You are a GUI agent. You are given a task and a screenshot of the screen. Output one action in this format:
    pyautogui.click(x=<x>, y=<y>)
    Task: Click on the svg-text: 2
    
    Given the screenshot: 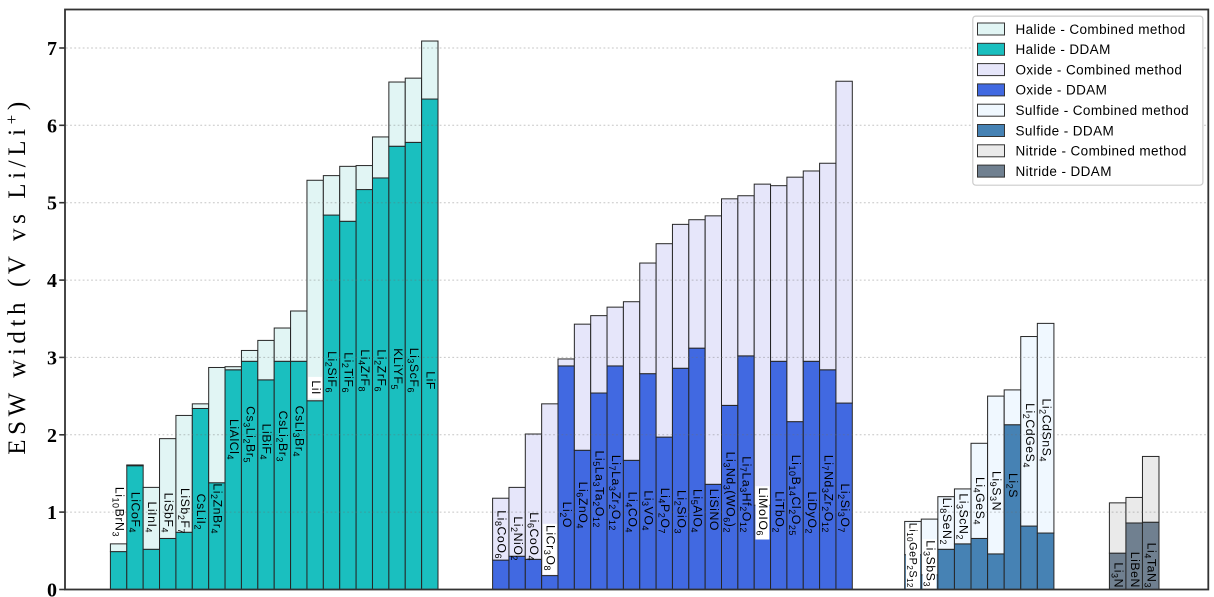 What is the action you would take?
    pyautogui.click(x=52, y=436)
    